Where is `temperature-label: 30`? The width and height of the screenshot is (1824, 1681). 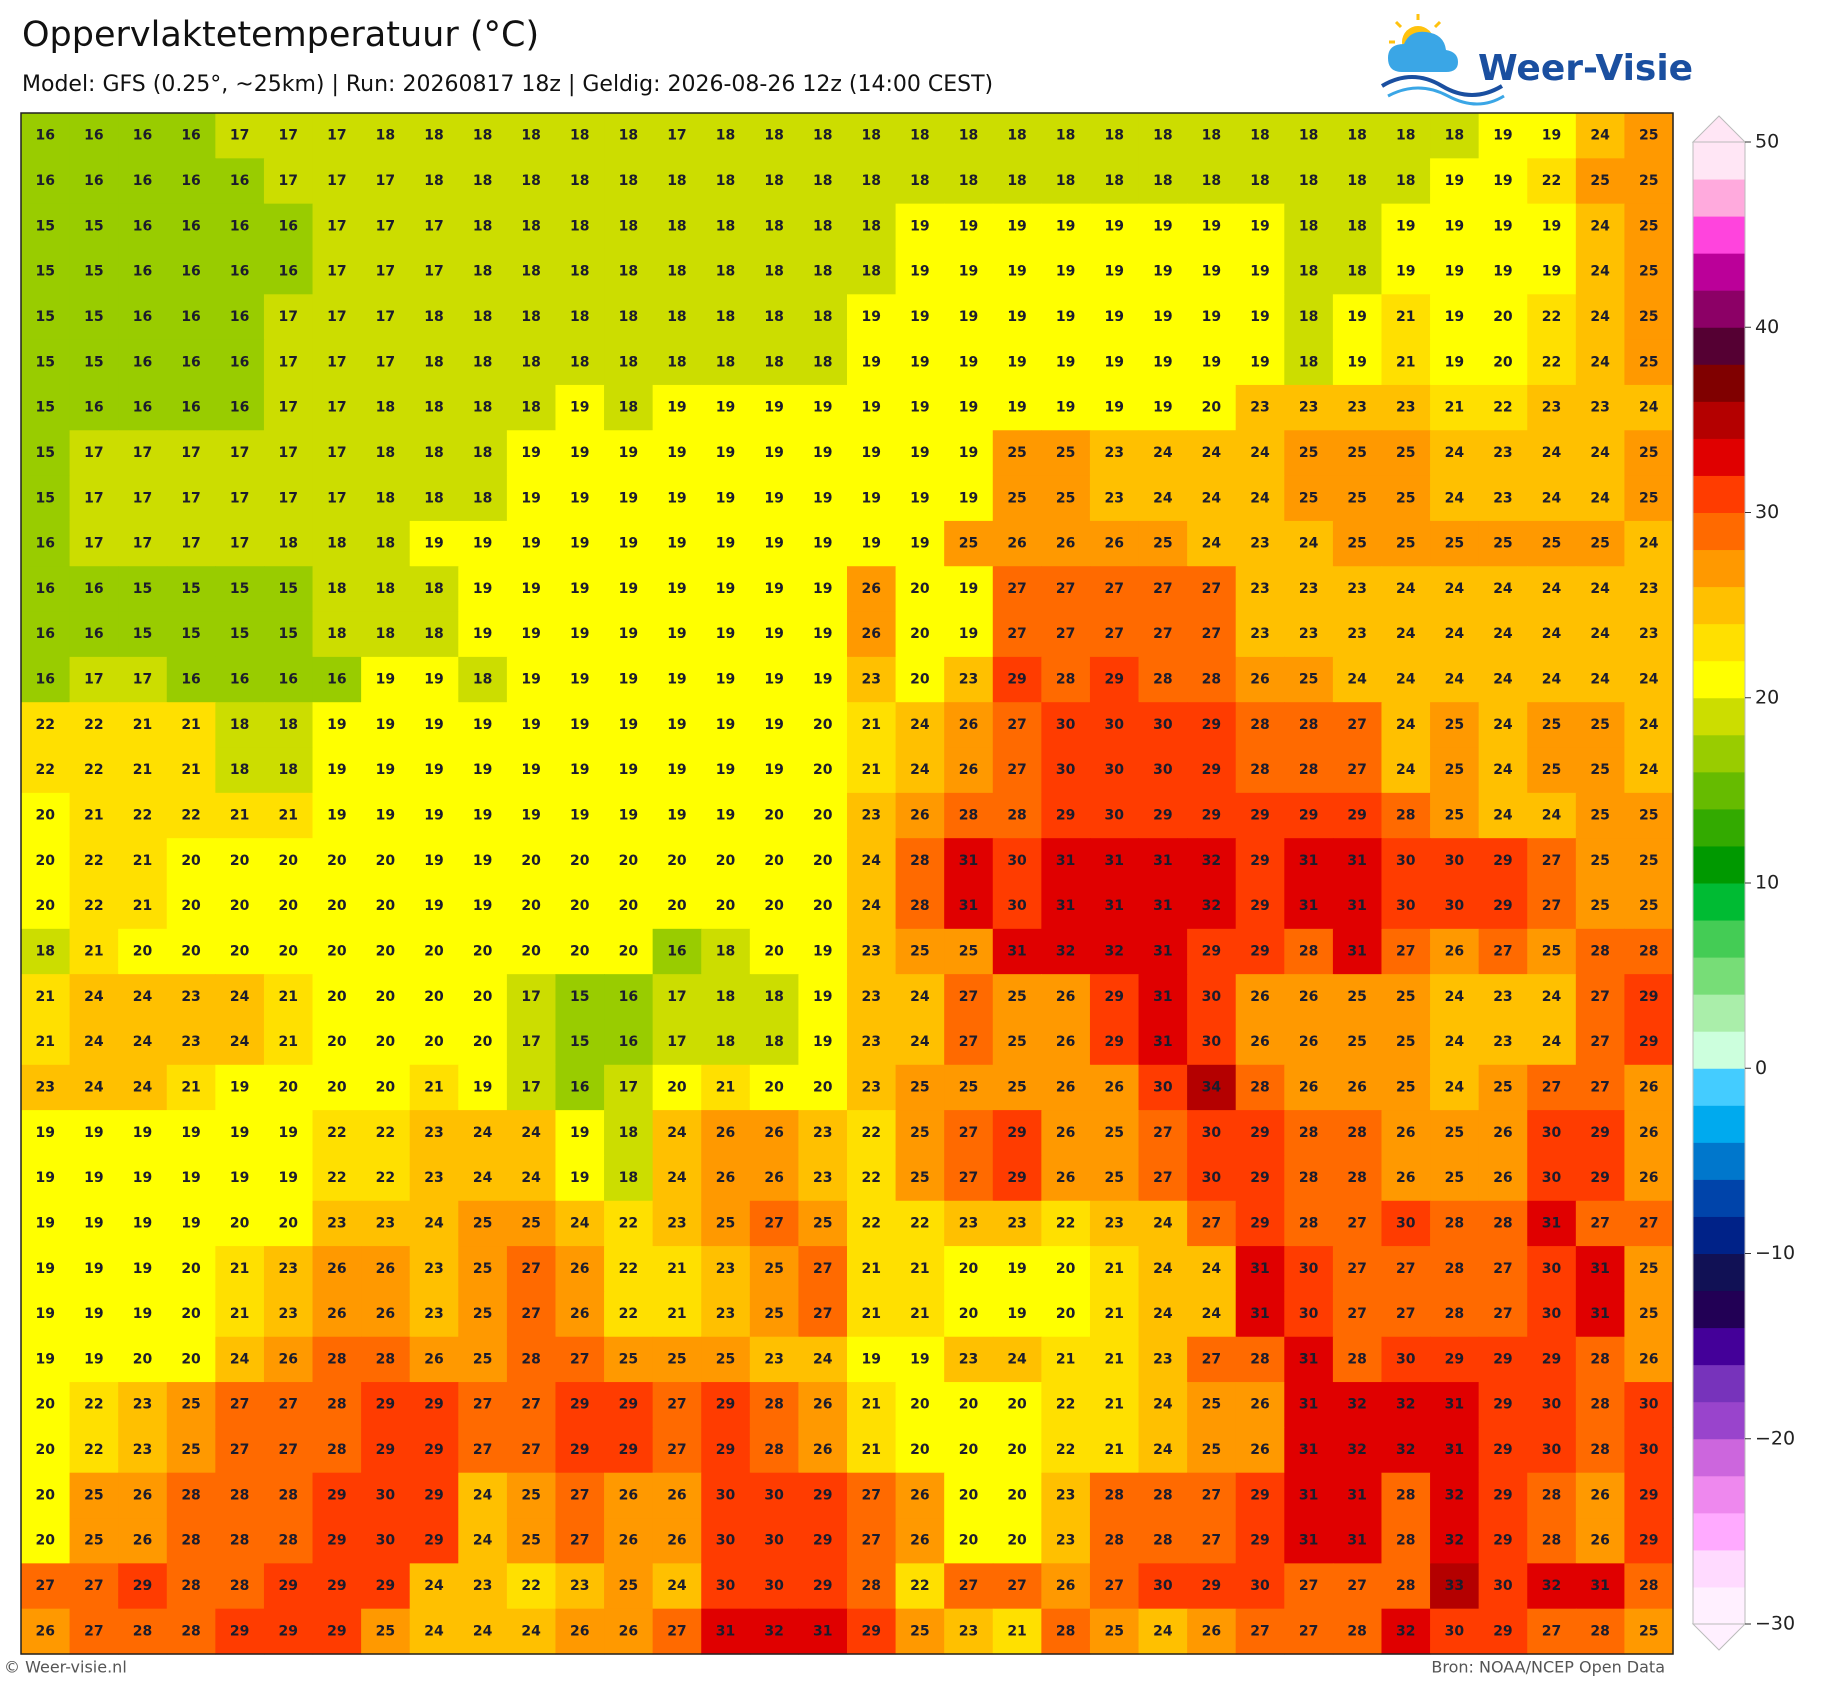 temperature-label: 30 is located at coordinates (1552, 1450).